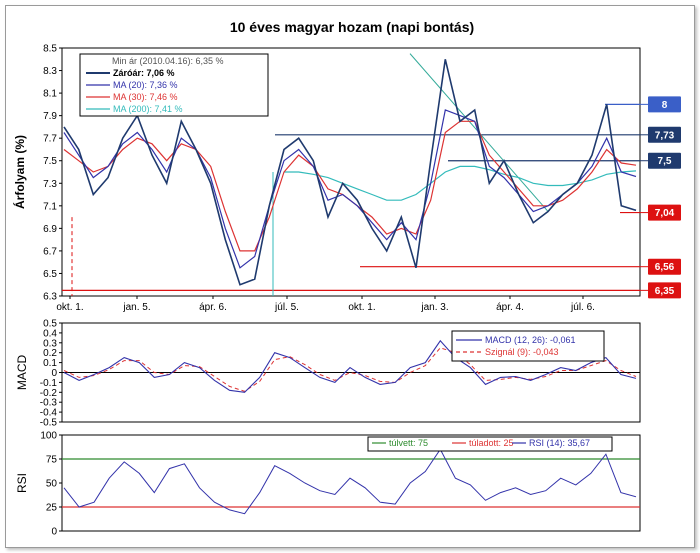 The height and width of the screenshot is (553, 700). What do you see at coordinates (148, 109) in the screenshot?
I see `legend-label: MA (200): 7,41 %` at bounding box center [148, 109].